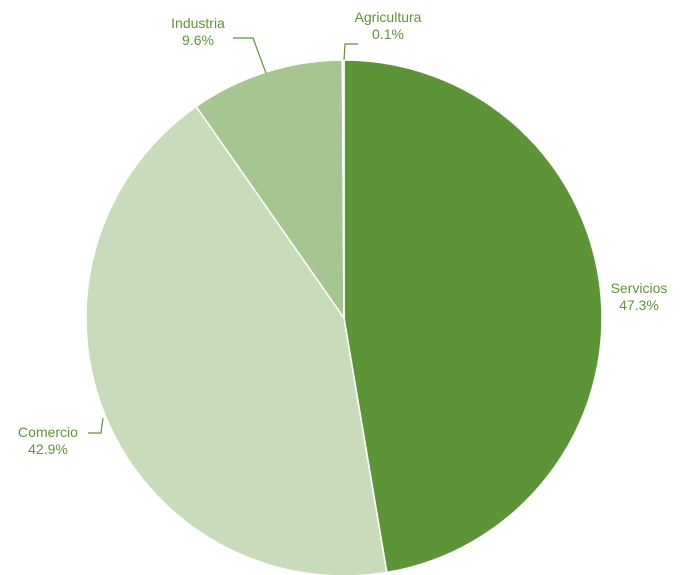 The width and height of the screenshot is (684, 575). What do you see at coordinates (388, 17) in the screenshot?
I see `slice-label-agricultura: Agricultura` at bounding box center [388, 17].